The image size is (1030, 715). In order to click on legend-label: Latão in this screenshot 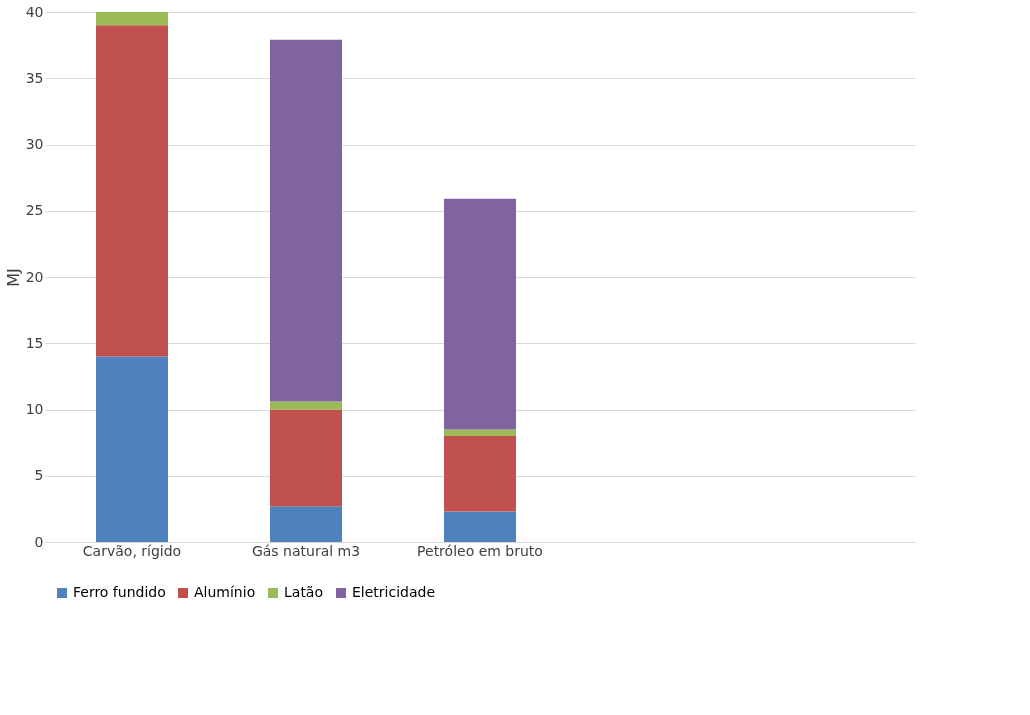, I will do `click(304, 592)`.